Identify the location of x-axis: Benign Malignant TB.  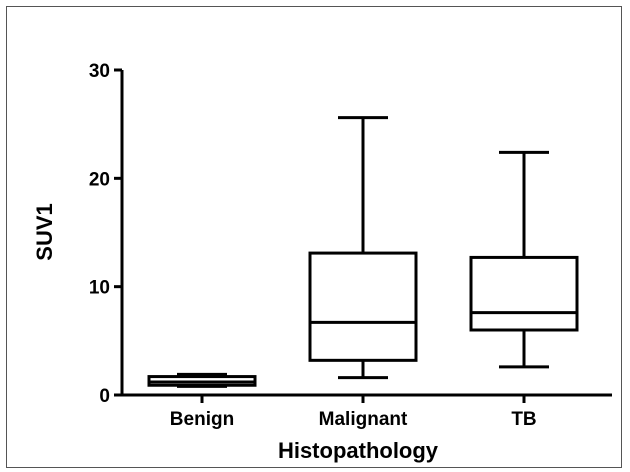
(367, 411).